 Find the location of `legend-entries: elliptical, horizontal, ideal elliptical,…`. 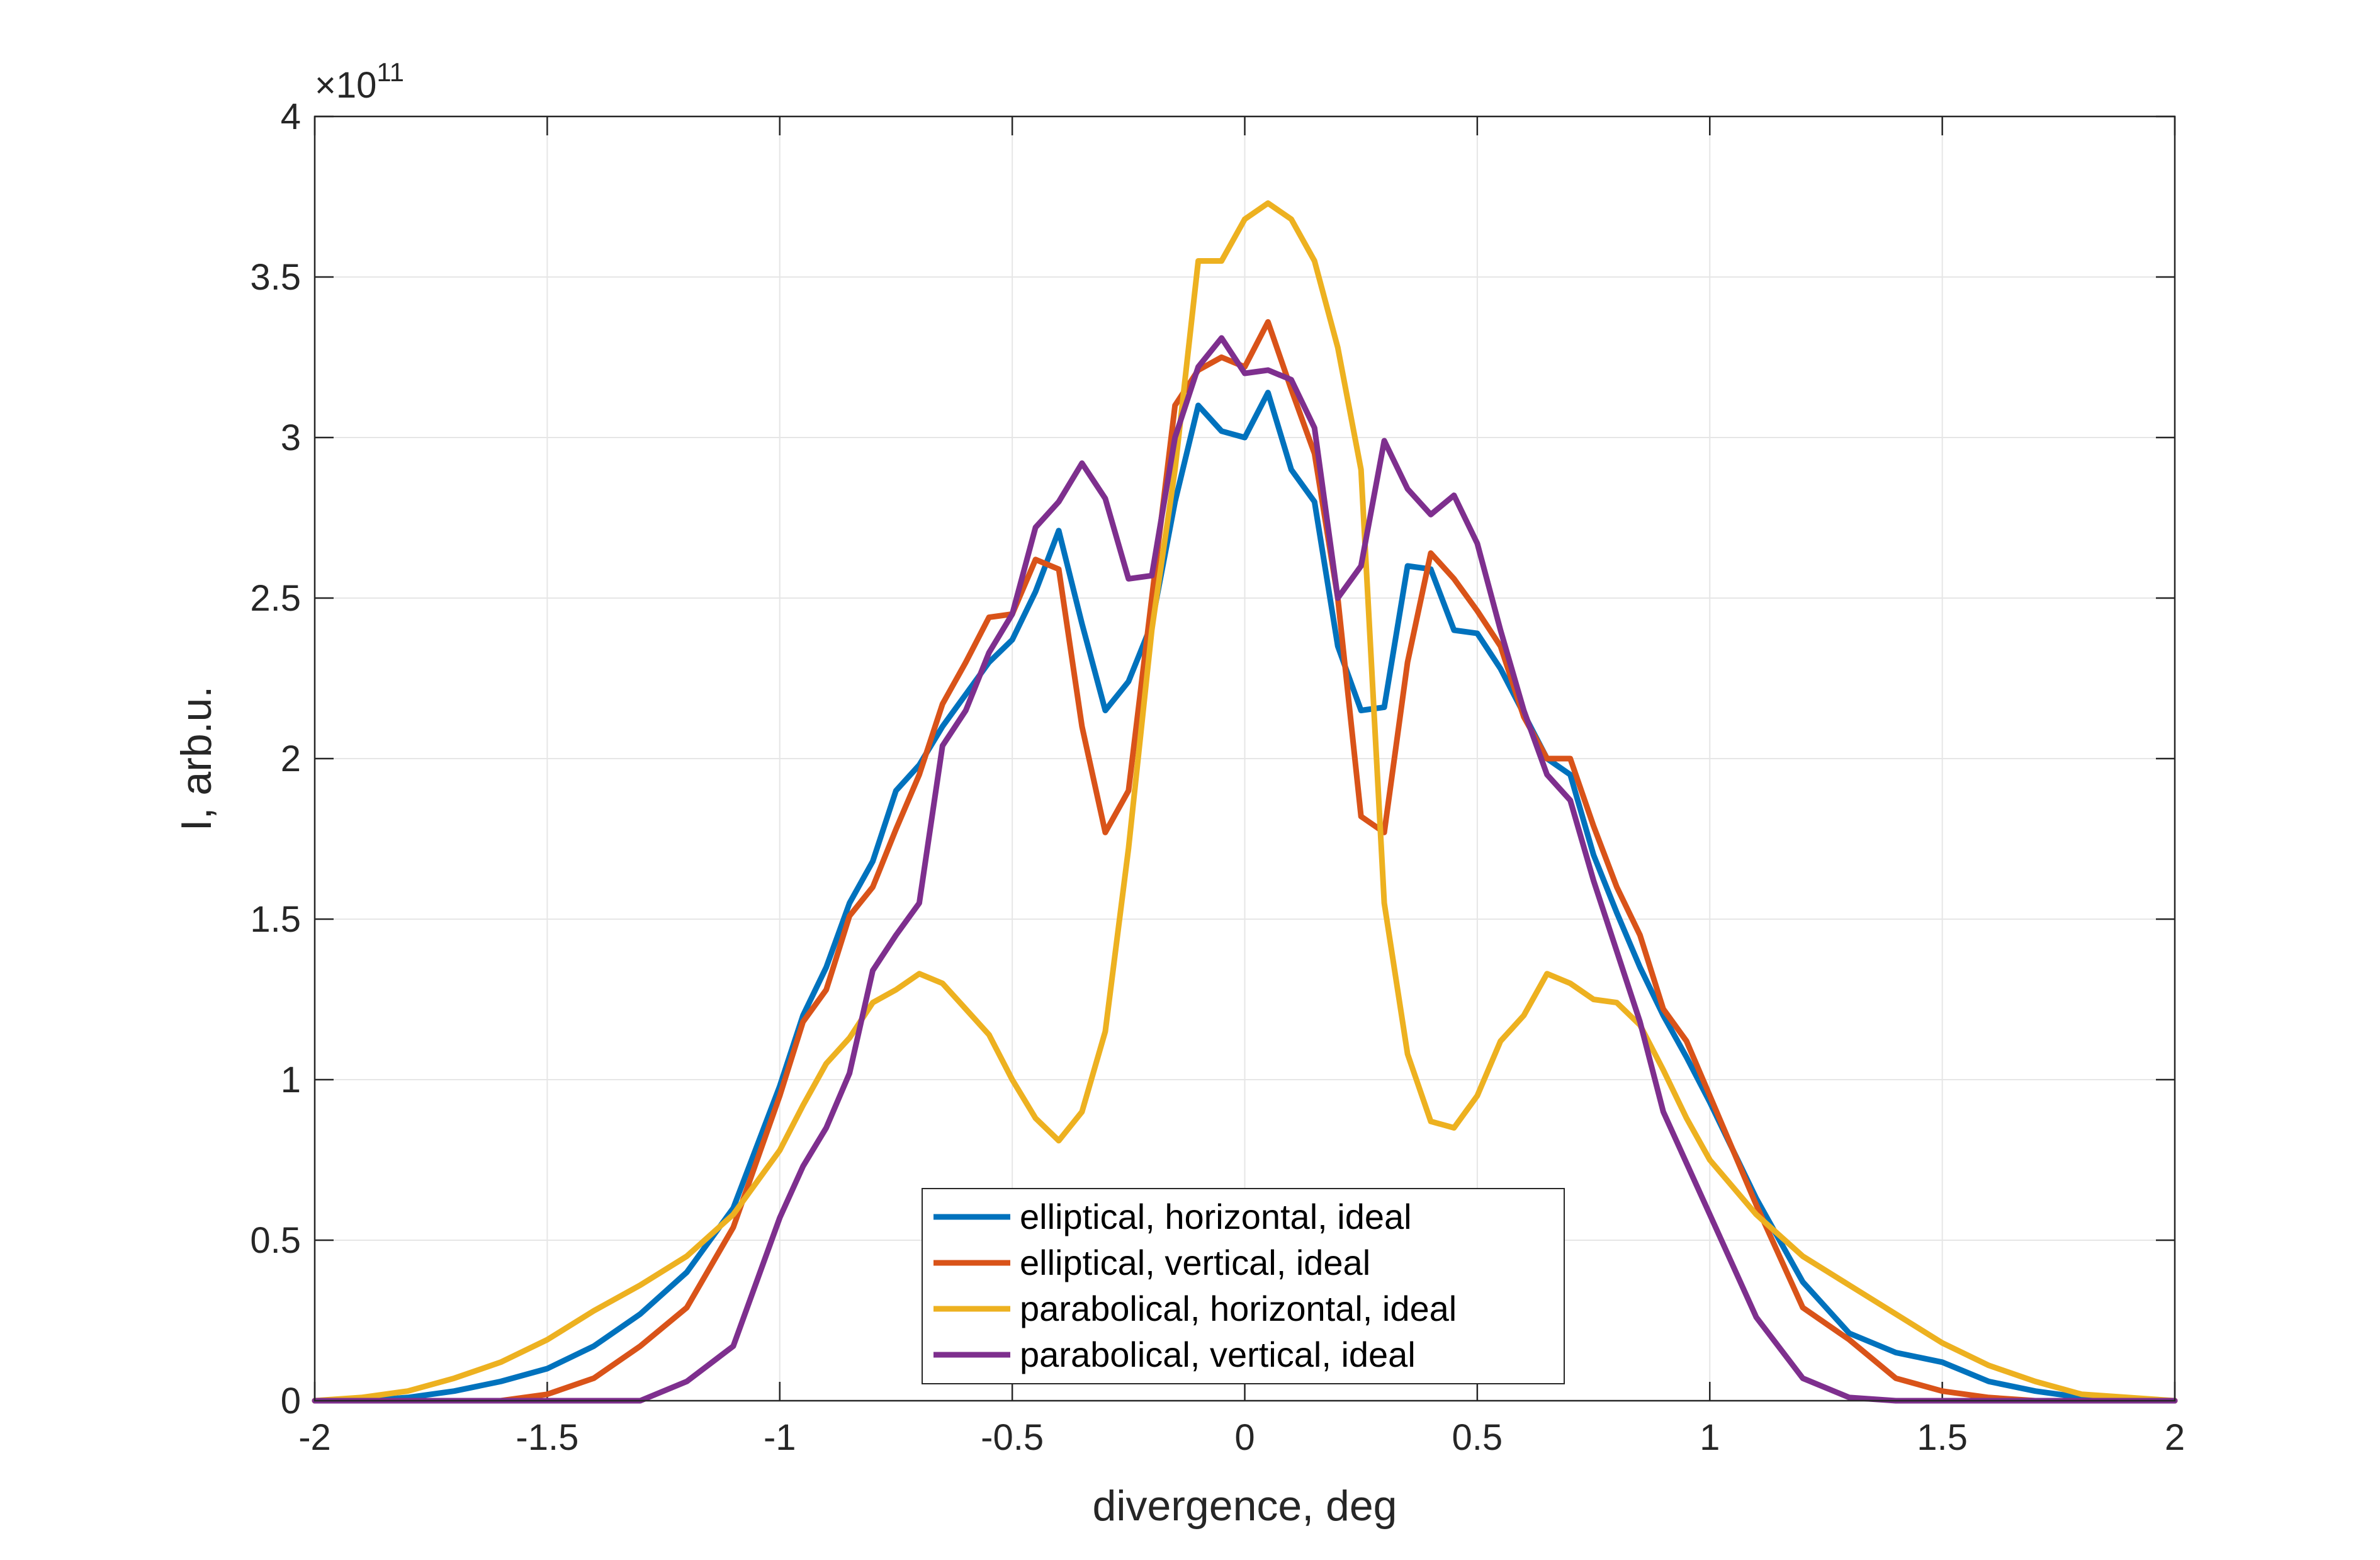

legend-entries: elliptical, horizontal, ideal elliptical,… is located at coordinates (1195, 1285).